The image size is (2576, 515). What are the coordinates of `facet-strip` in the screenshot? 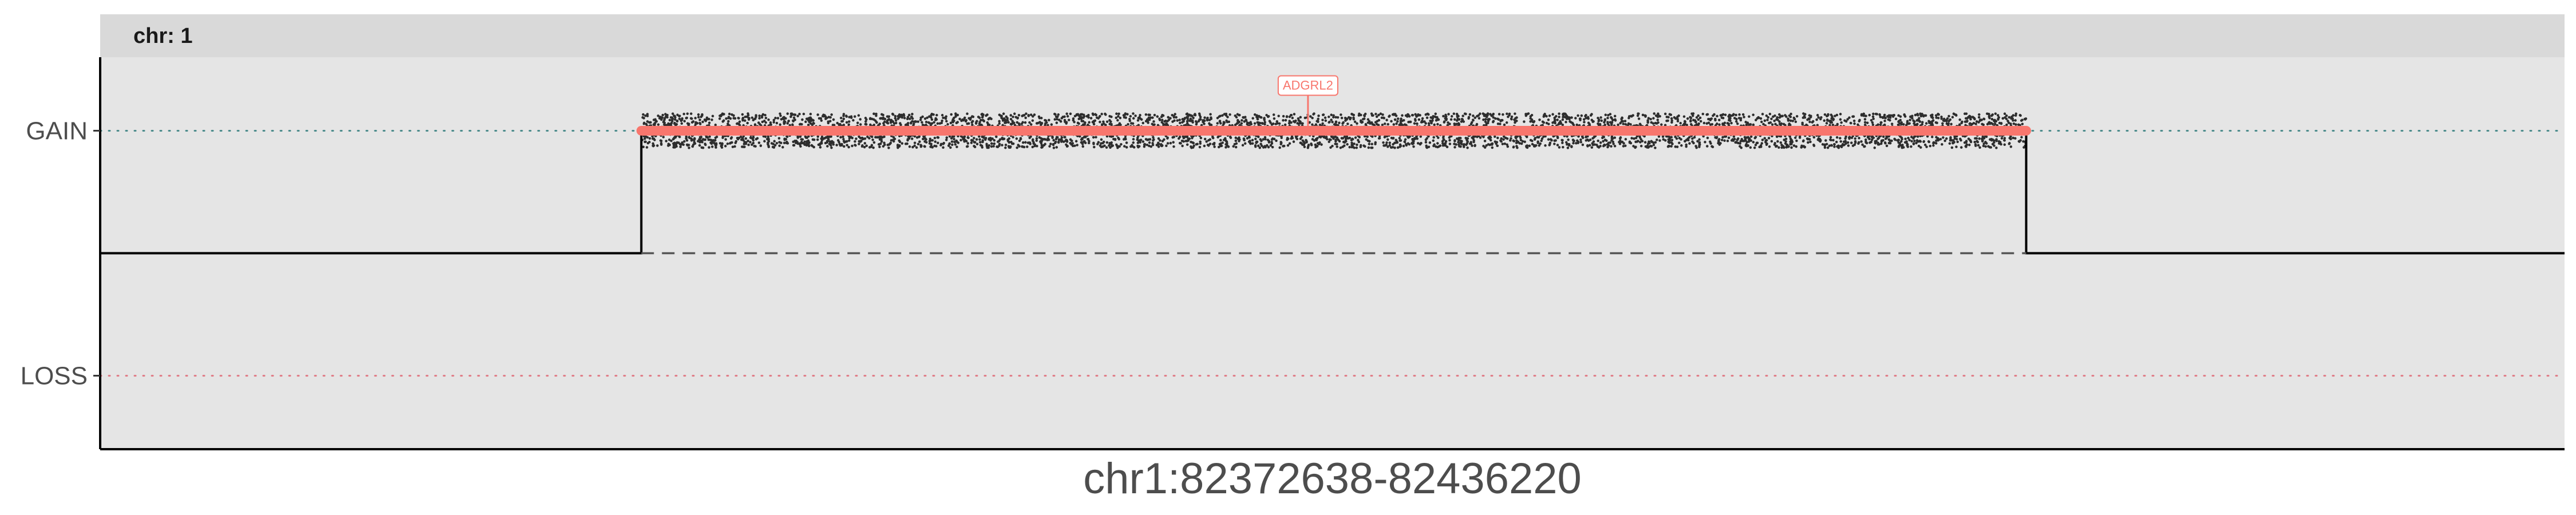 It's located at (1332, 35).